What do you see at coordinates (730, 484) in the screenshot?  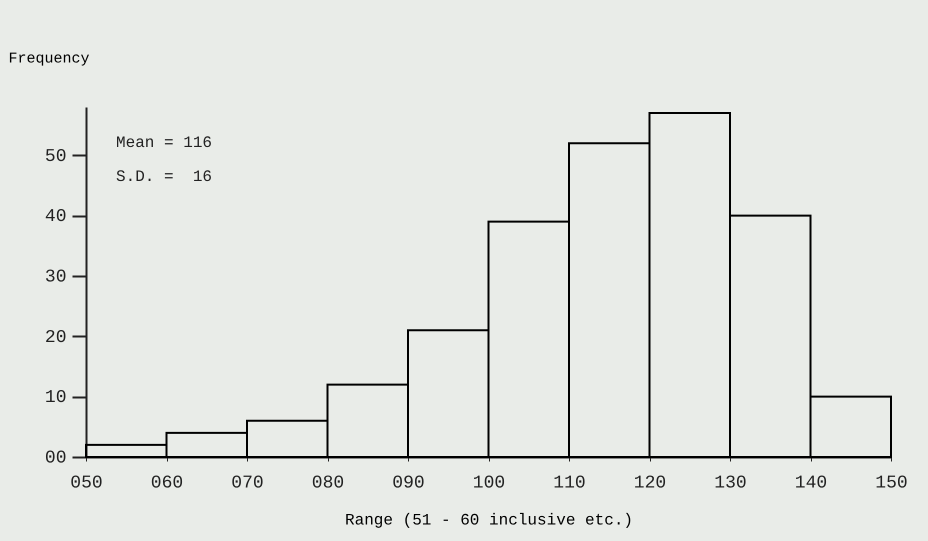 I see `x-tick-label: 130` at bounding box center [730, 484].